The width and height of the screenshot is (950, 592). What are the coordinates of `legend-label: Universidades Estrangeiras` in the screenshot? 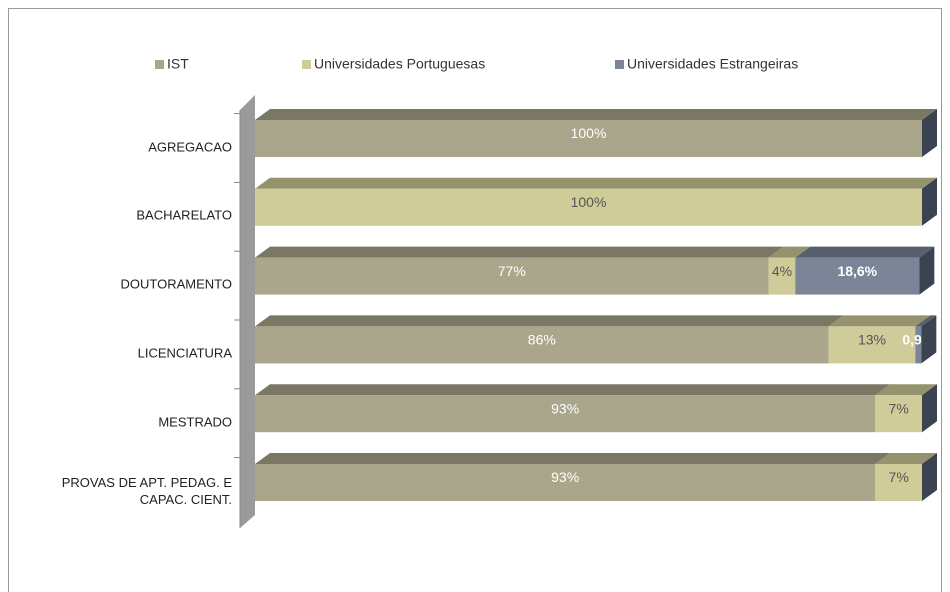 It's located at (712, 64).